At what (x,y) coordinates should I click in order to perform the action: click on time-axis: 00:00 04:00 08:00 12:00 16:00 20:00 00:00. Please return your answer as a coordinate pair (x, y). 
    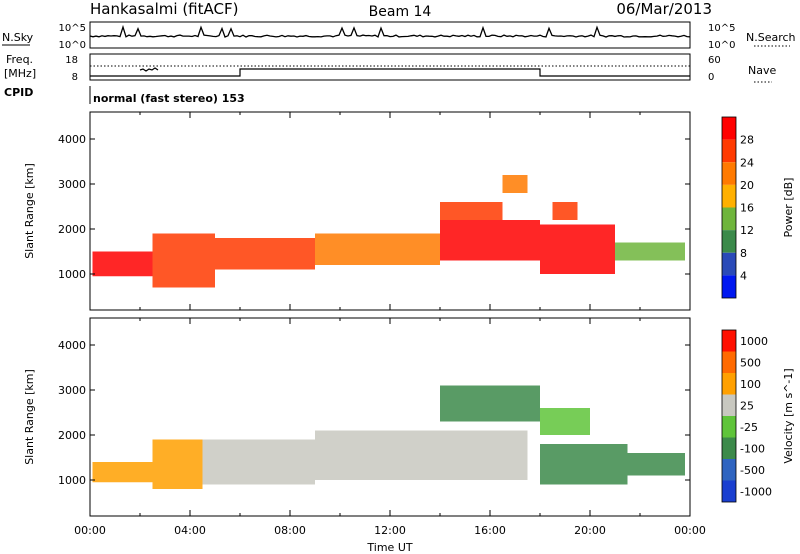
    Looking at the image, I should click on (390, 530).